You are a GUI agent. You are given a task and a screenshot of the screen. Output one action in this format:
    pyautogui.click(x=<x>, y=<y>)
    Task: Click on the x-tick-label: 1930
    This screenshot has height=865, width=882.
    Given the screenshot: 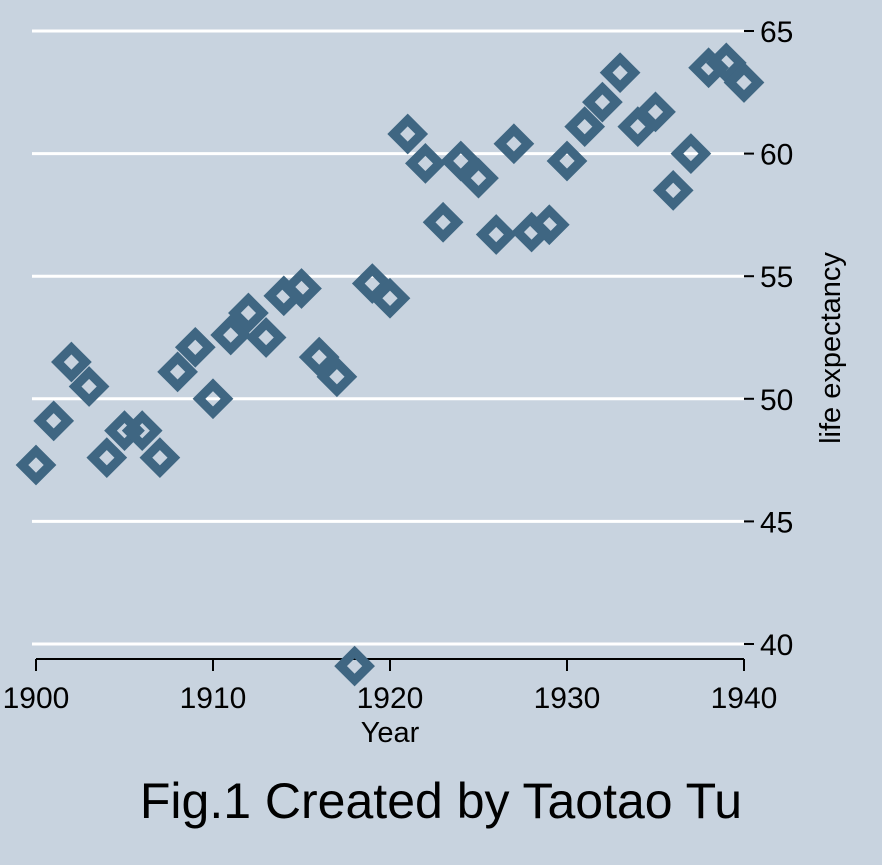 What is the action you would take?
    pyautogui.click(x=567, y=698)
    